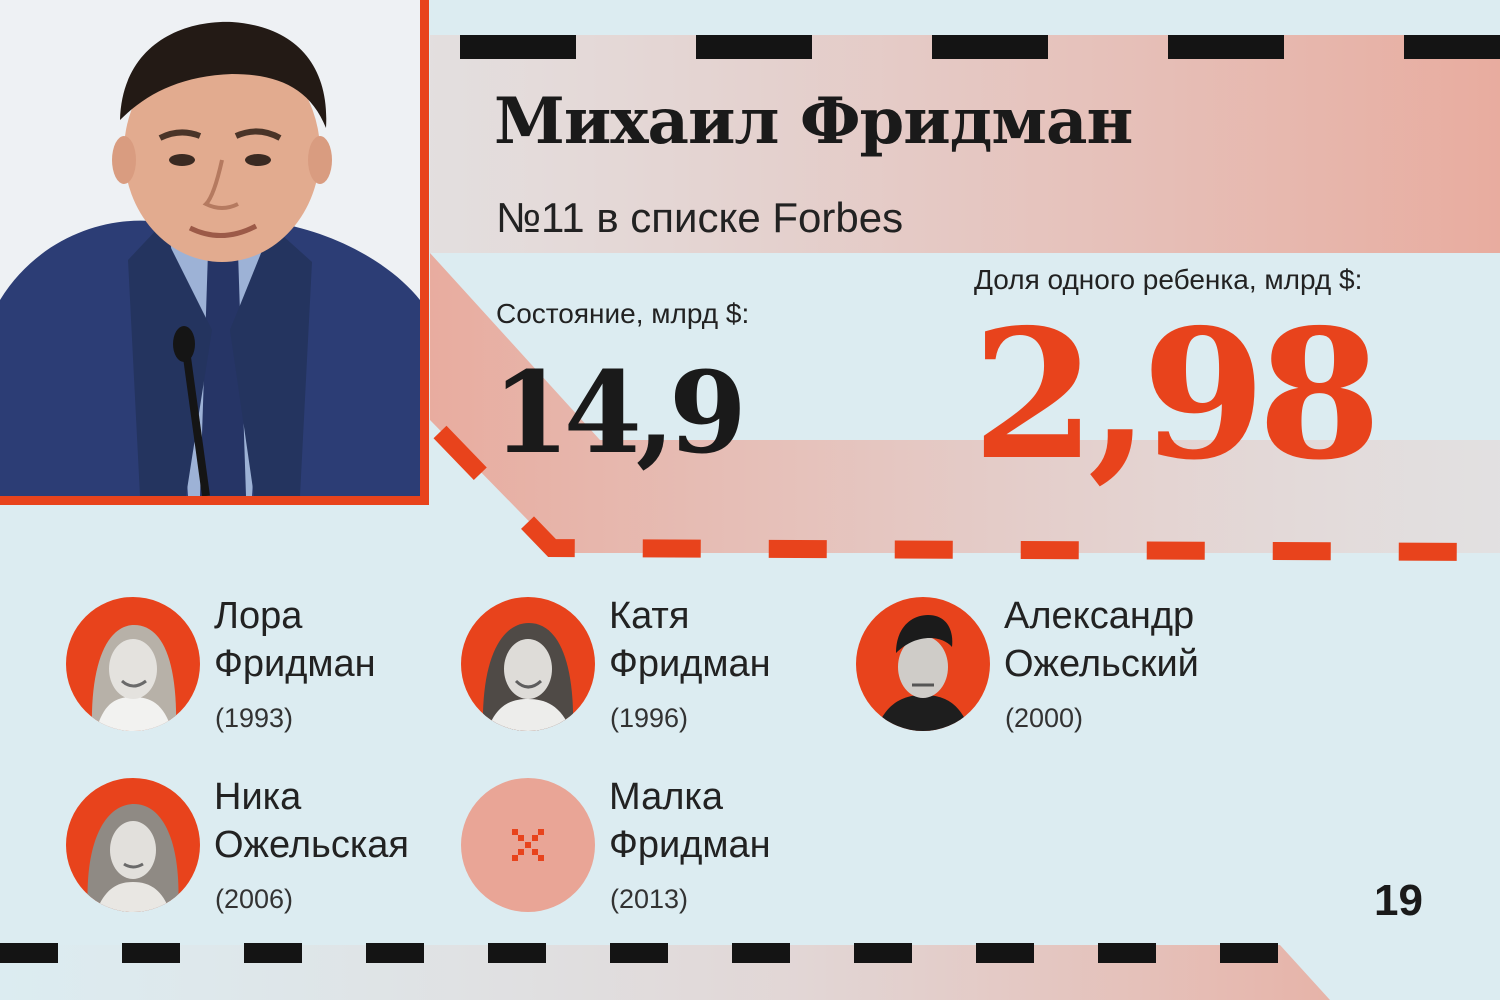  Describe the element at coordinates (1168, 279) in the screenshot. I see `child-share-label: Доля одного ребенка, млрд $:` at that location.